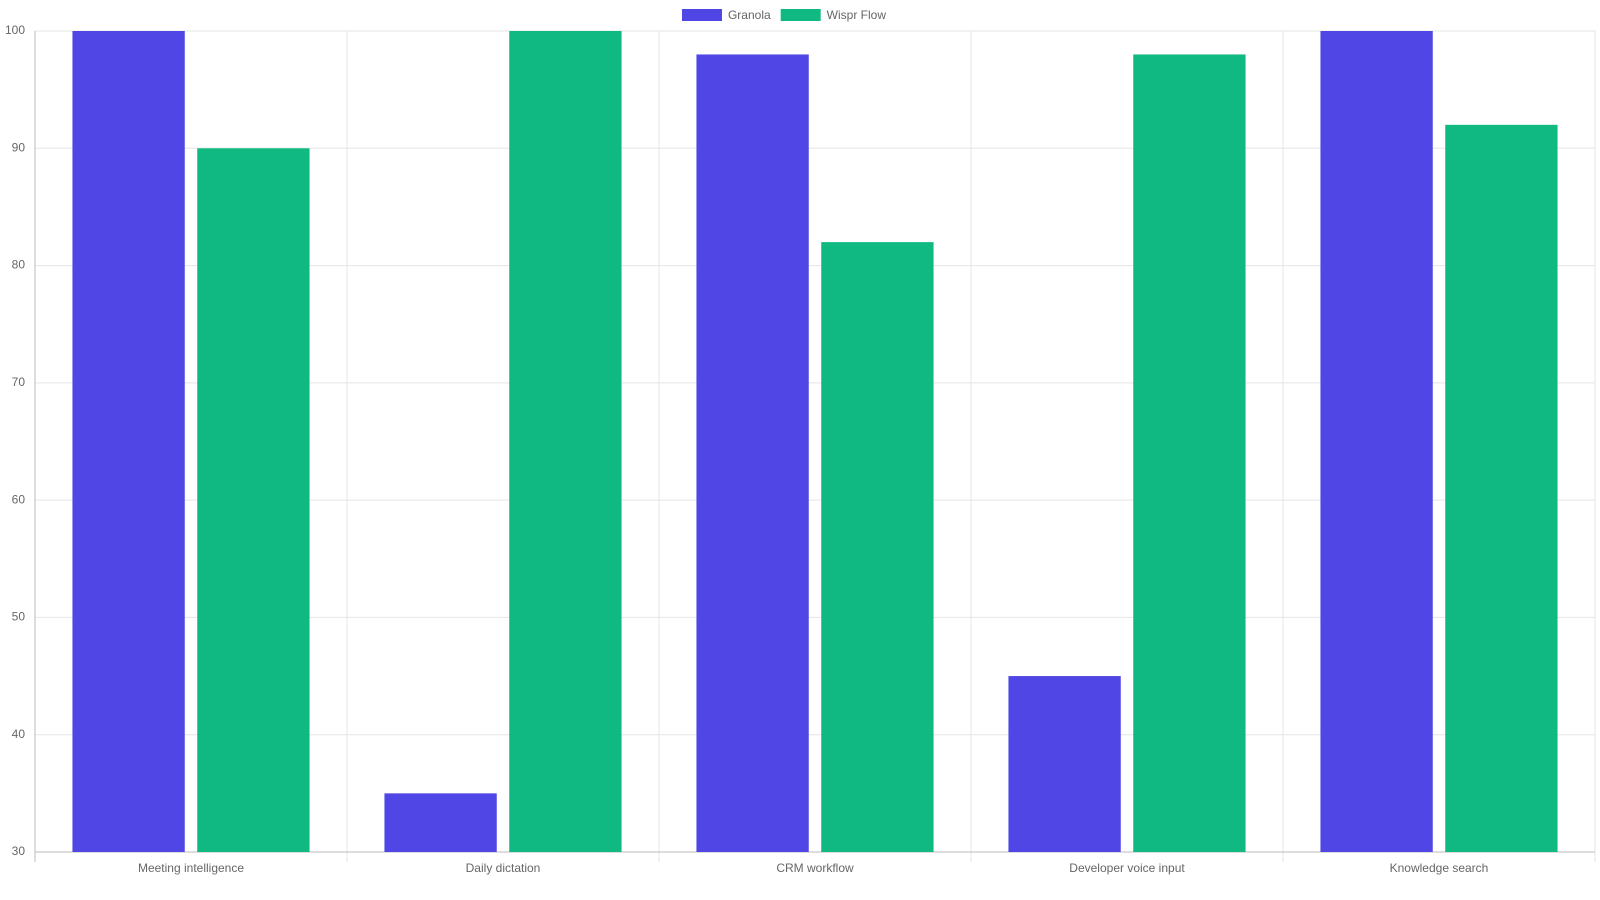  I want to click on y-tick-label: 50, so click(19, 617).